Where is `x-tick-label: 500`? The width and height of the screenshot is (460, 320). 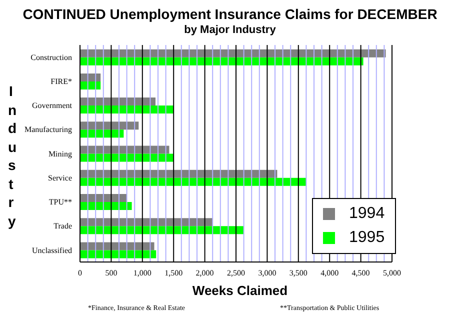
x-tick-label: 500 is located at coordinates (111, 273).